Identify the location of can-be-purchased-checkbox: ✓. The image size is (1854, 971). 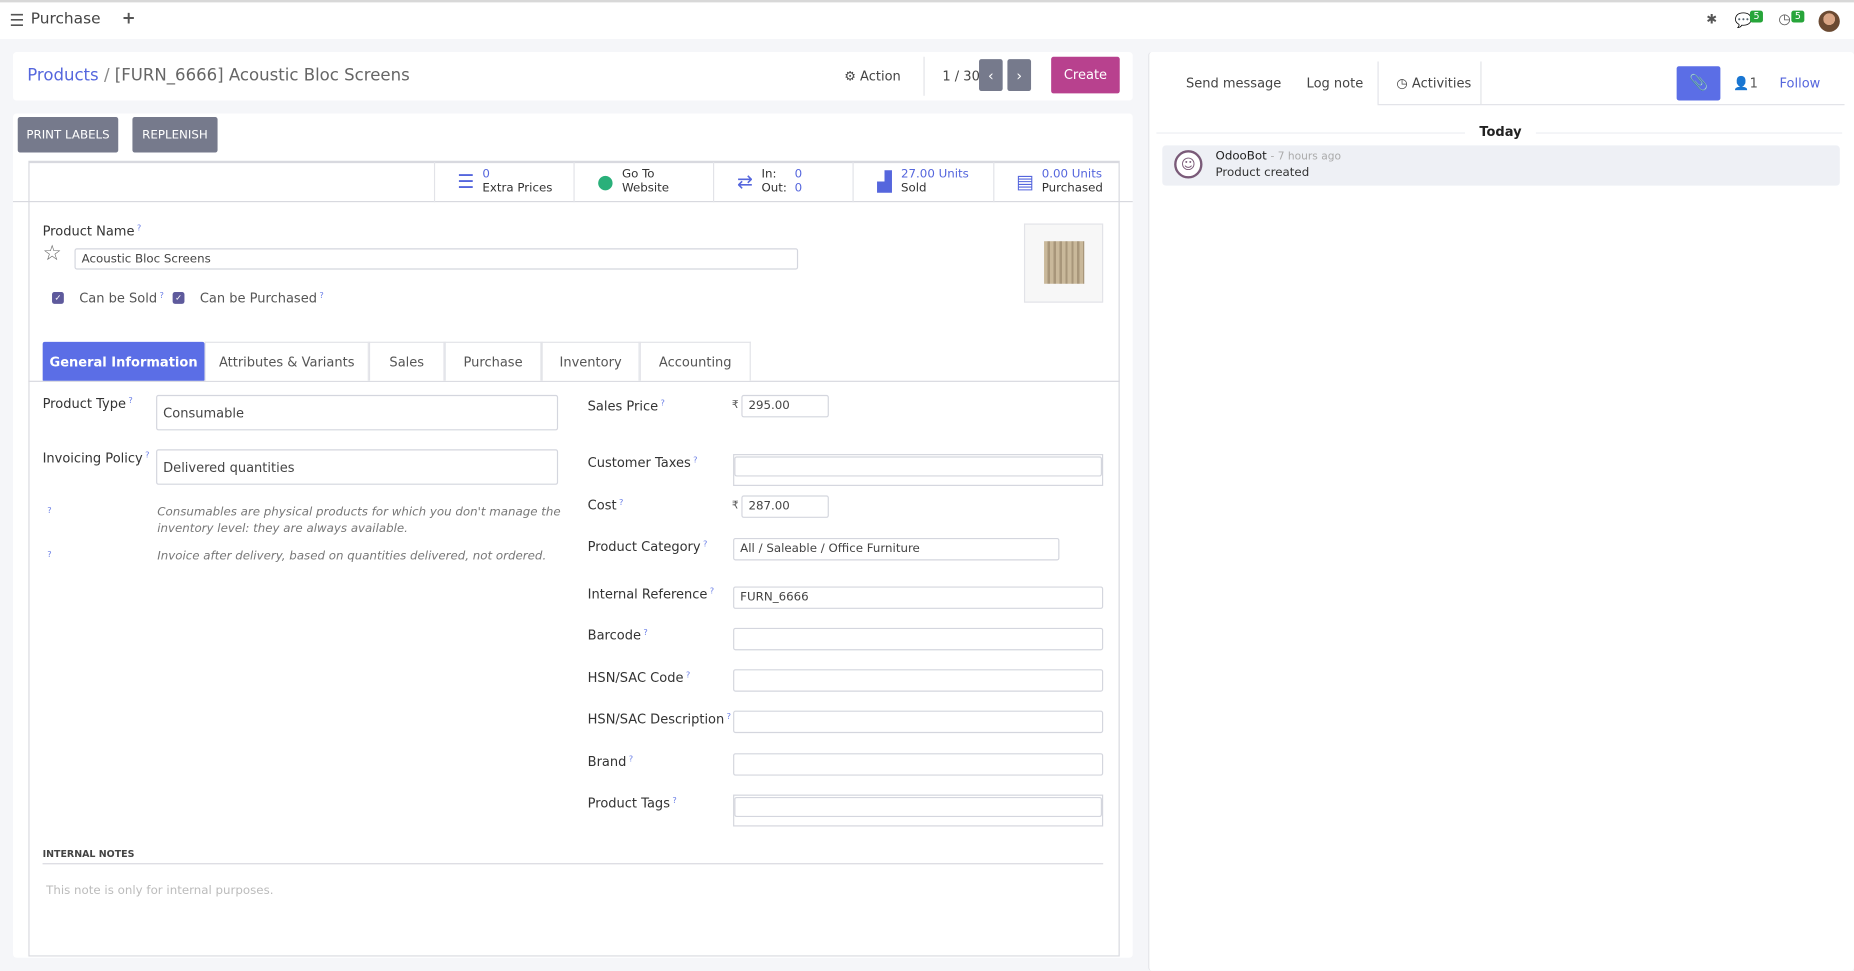
(178, 298).